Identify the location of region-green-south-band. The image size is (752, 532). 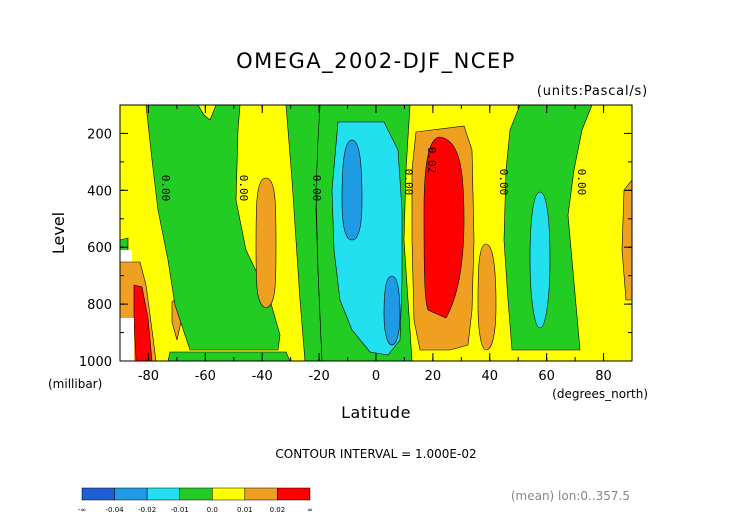
(213, 228).